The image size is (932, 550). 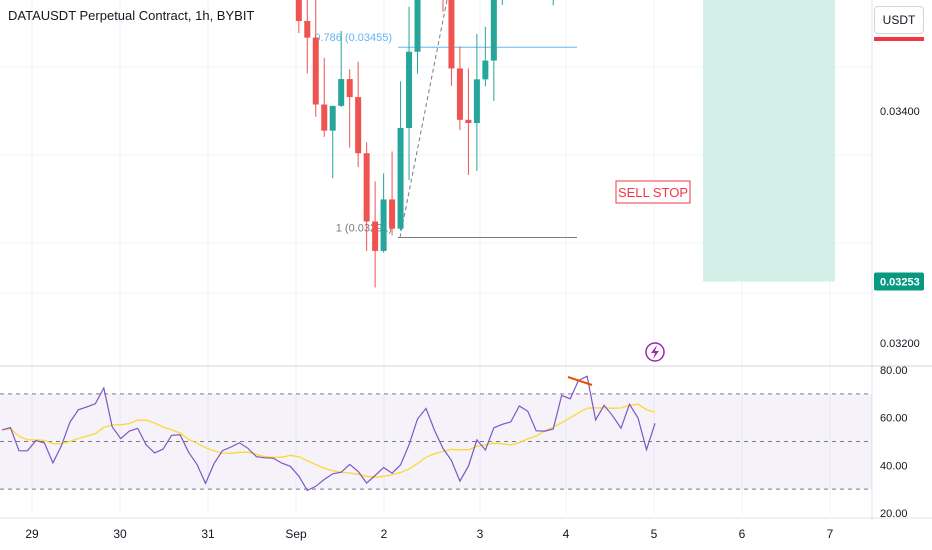 I want to click on sell-stop-label: SELL STOP, so click(x=653, y=192).